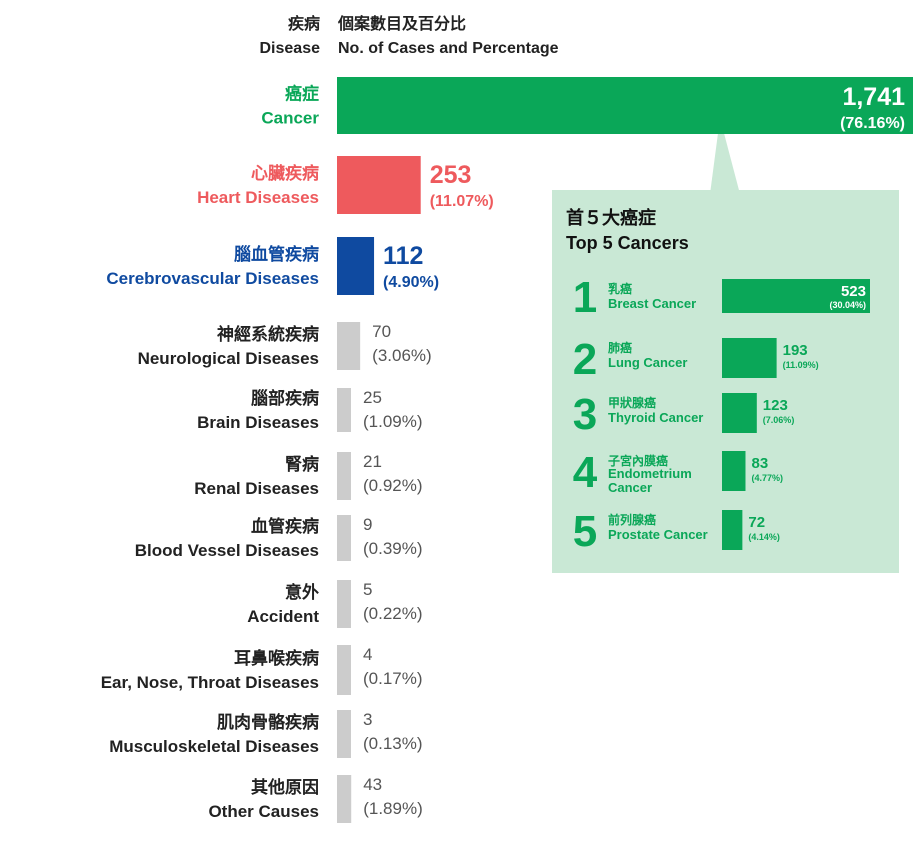  I want to click on category-label-zh: 腦血管疾病, so click(276, 254).